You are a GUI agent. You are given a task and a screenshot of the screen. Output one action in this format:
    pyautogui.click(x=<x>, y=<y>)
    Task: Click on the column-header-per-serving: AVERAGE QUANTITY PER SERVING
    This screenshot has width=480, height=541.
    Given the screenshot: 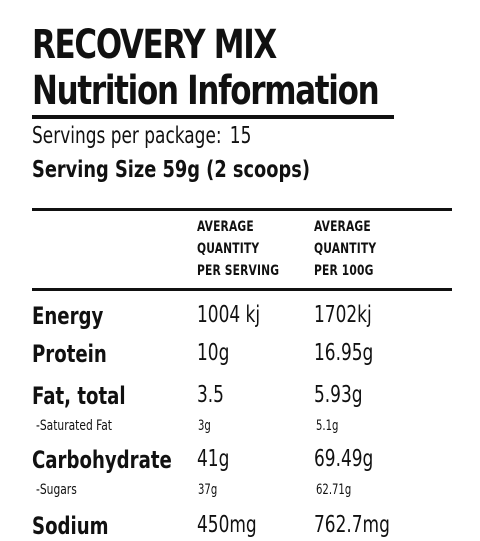 What is the action you would take?
    pyautogui.click(x=238, y=249)
    